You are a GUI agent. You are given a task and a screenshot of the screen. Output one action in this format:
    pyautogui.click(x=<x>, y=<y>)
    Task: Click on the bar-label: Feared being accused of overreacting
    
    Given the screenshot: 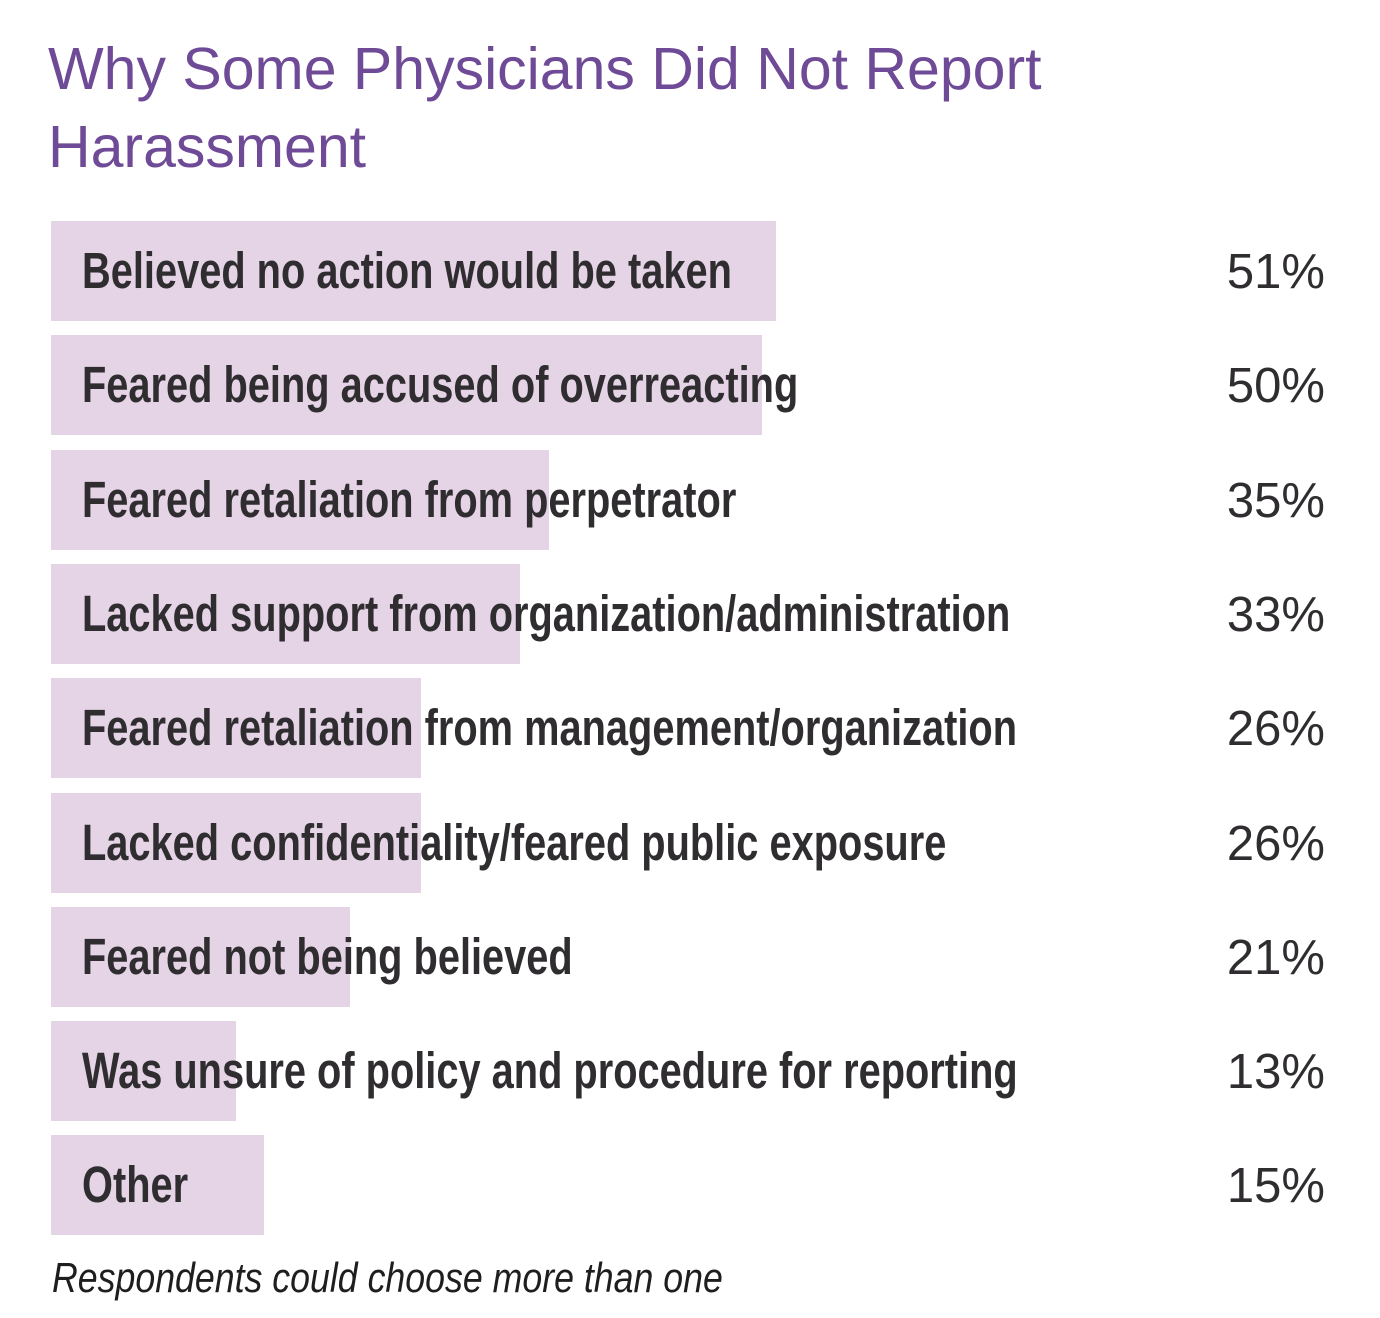 What is the action you would take?
    pyautogui.click(x=440, y=385)
    